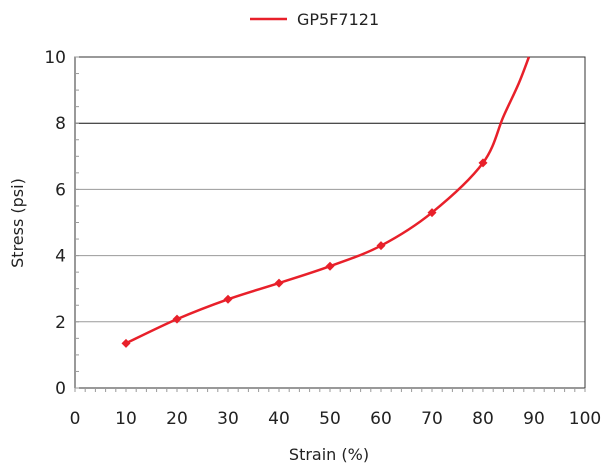 This screenshot has height=464, width=606. I want to click on y-tick-label-0: 0, so click(60, 389).